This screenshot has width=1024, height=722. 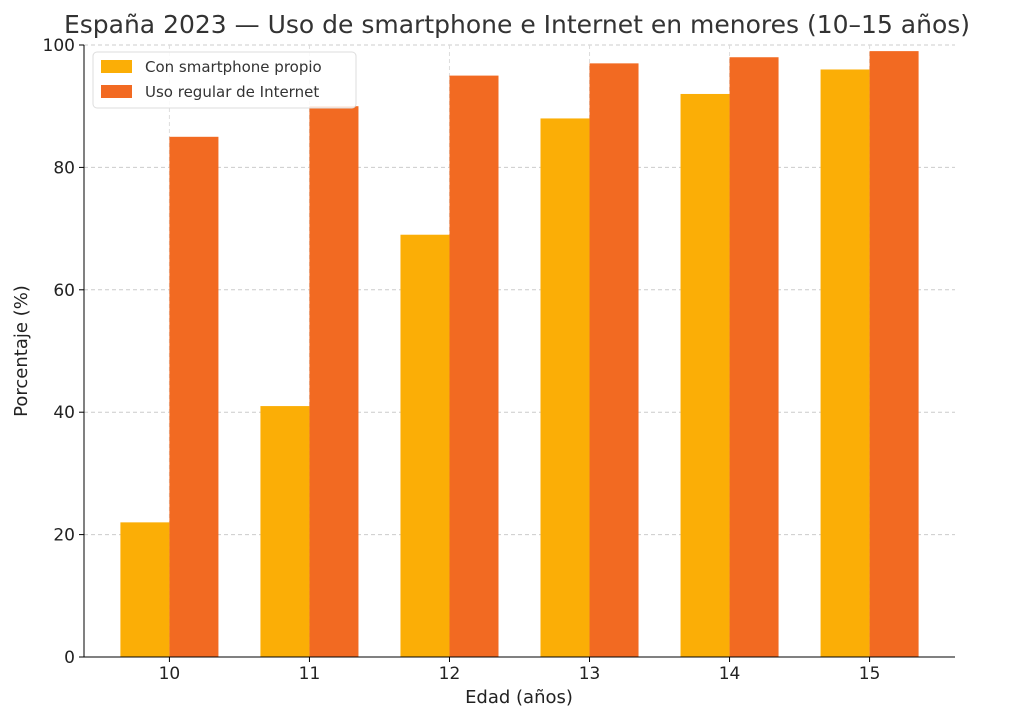 I want to click on y-tick-label: 100, so click(x=59, y=46).